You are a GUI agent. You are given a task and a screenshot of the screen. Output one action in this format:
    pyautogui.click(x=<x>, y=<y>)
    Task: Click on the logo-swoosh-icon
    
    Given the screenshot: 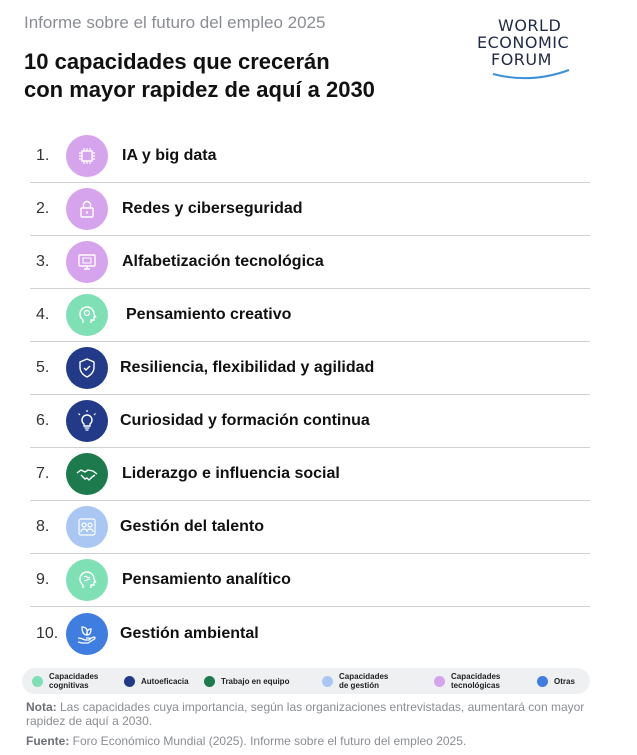 What is the action you would take?
    pyautogui.click(x=531, y=74)
    